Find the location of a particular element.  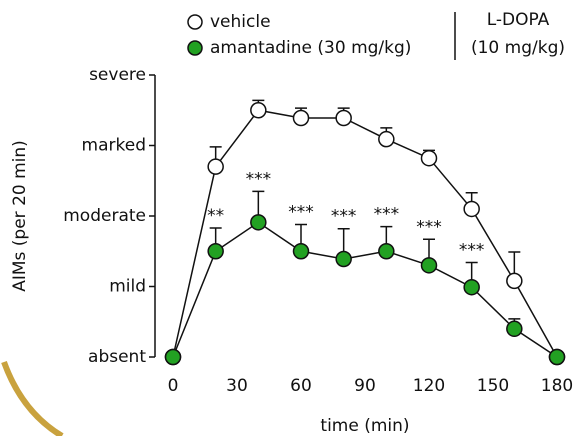

y-axis-label: AIMs (per 20 min) is located at coordinates (20, 216).